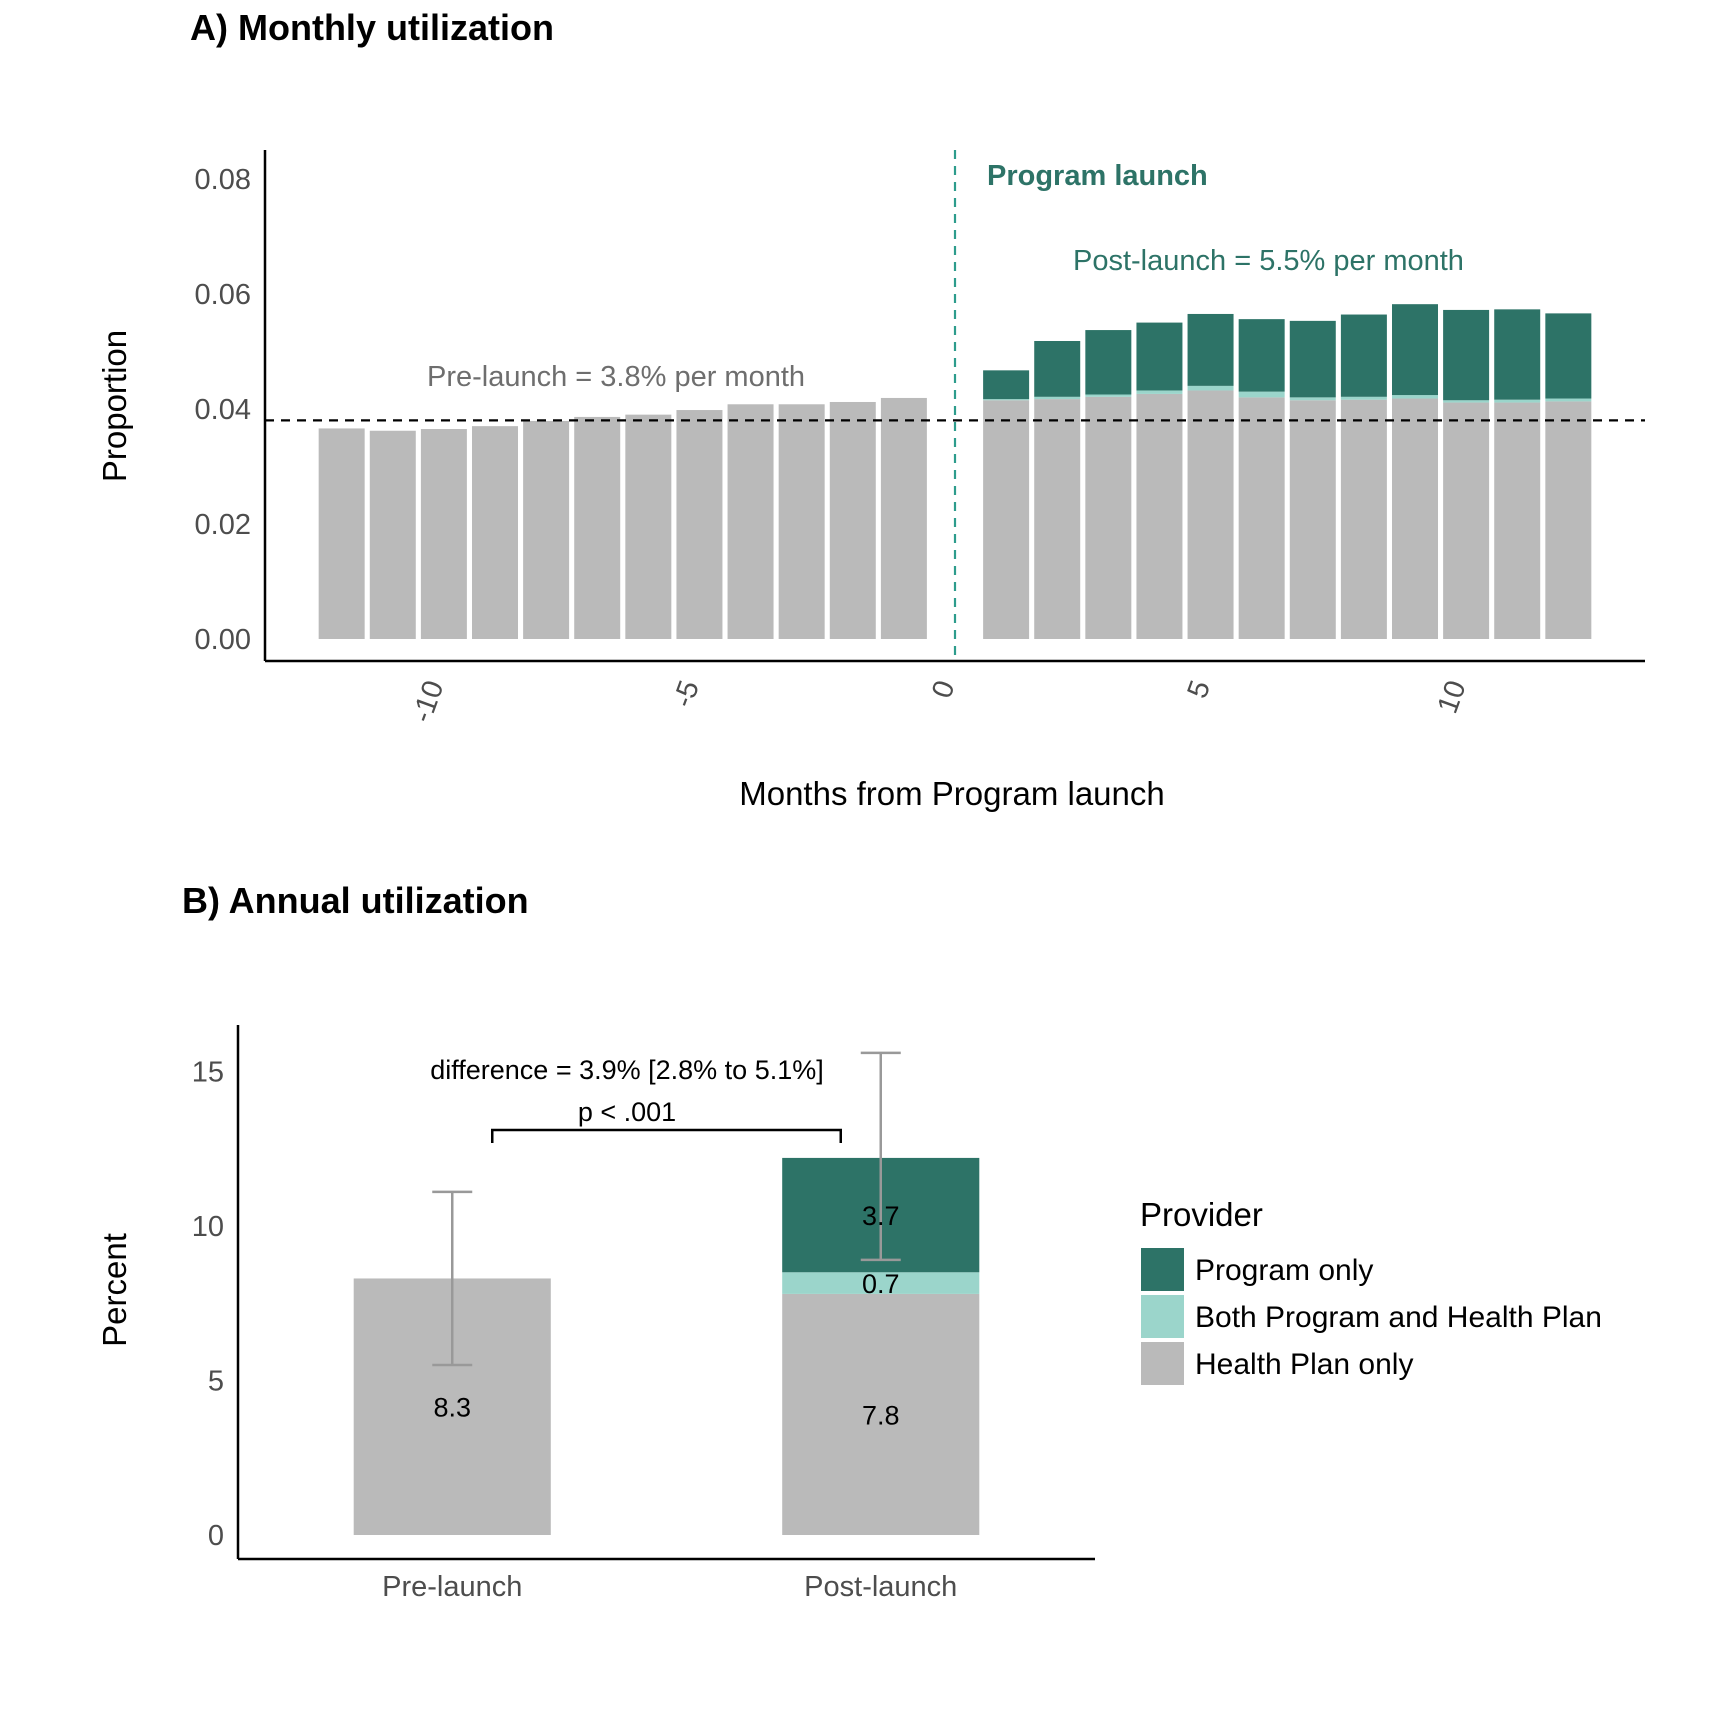 The width and height of the screenshot is (1728, 1728). I want to click on panel-a-x-tick-label: 10, so click(1452, 696).